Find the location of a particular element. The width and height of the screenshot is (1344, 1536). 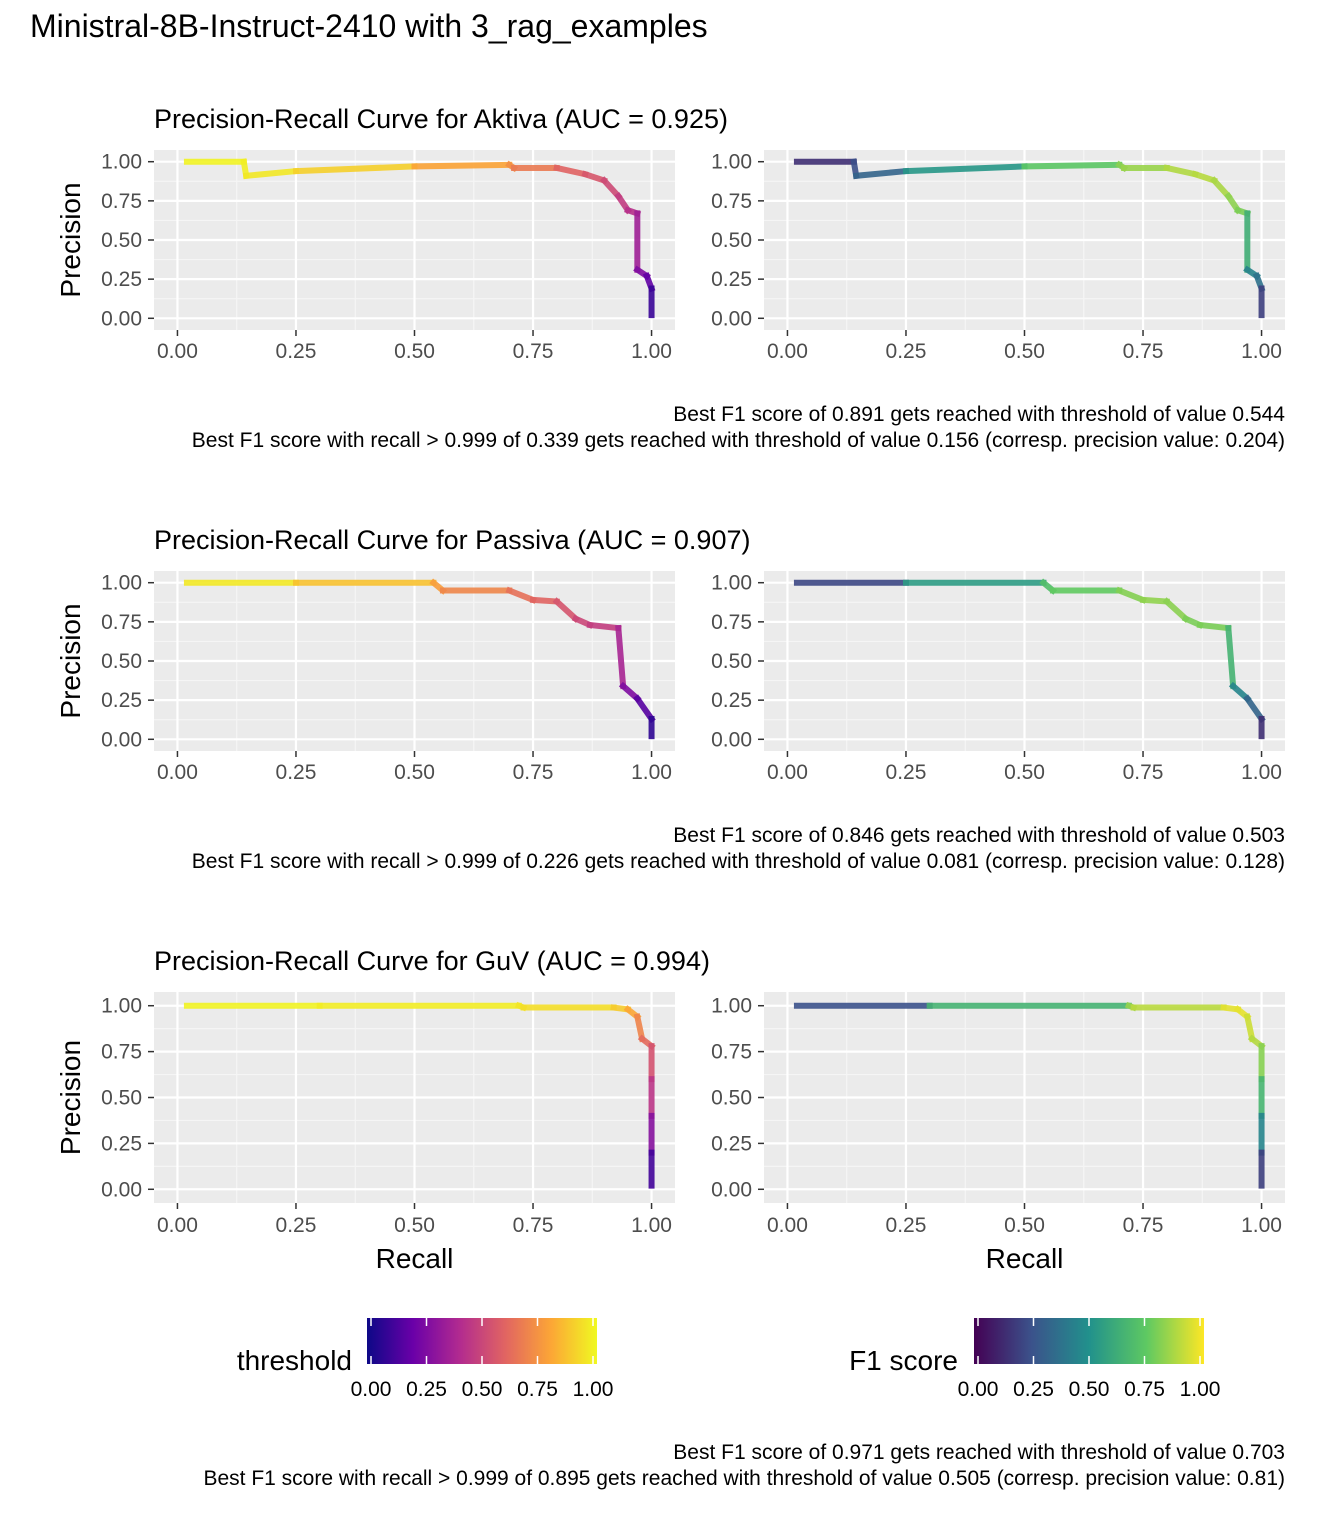

legend-tick-label: 1.00 is located at coordinates (593, 1389).